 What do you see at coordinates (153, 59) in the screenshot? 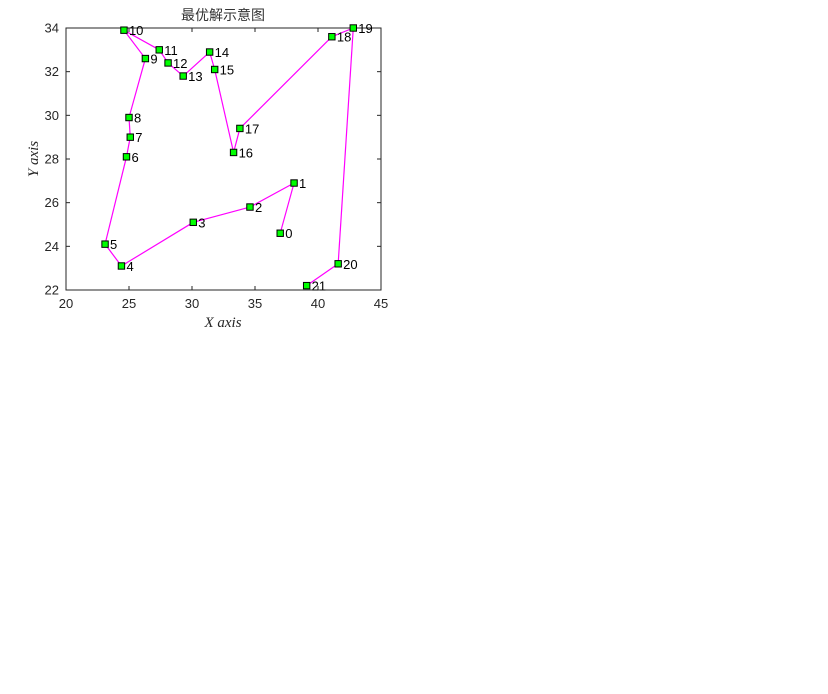
I see `city-label-9: 9` at bounding box center [153, 59].